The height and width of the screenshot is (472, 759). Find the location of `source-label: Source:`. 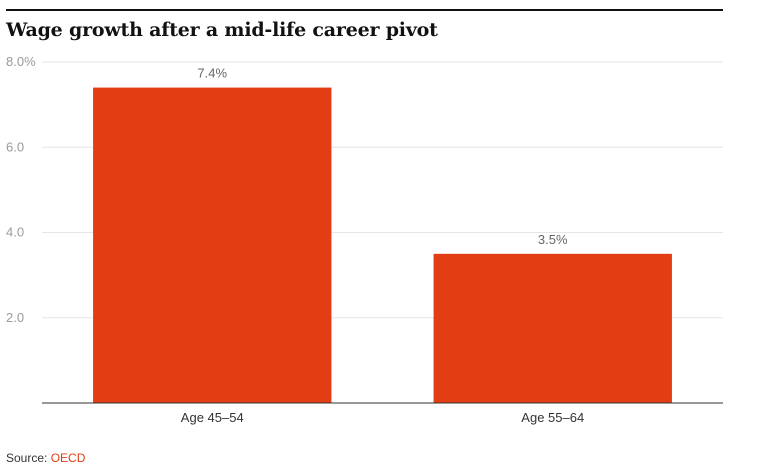

source-label: Source: is located at coordinates (27, 458).